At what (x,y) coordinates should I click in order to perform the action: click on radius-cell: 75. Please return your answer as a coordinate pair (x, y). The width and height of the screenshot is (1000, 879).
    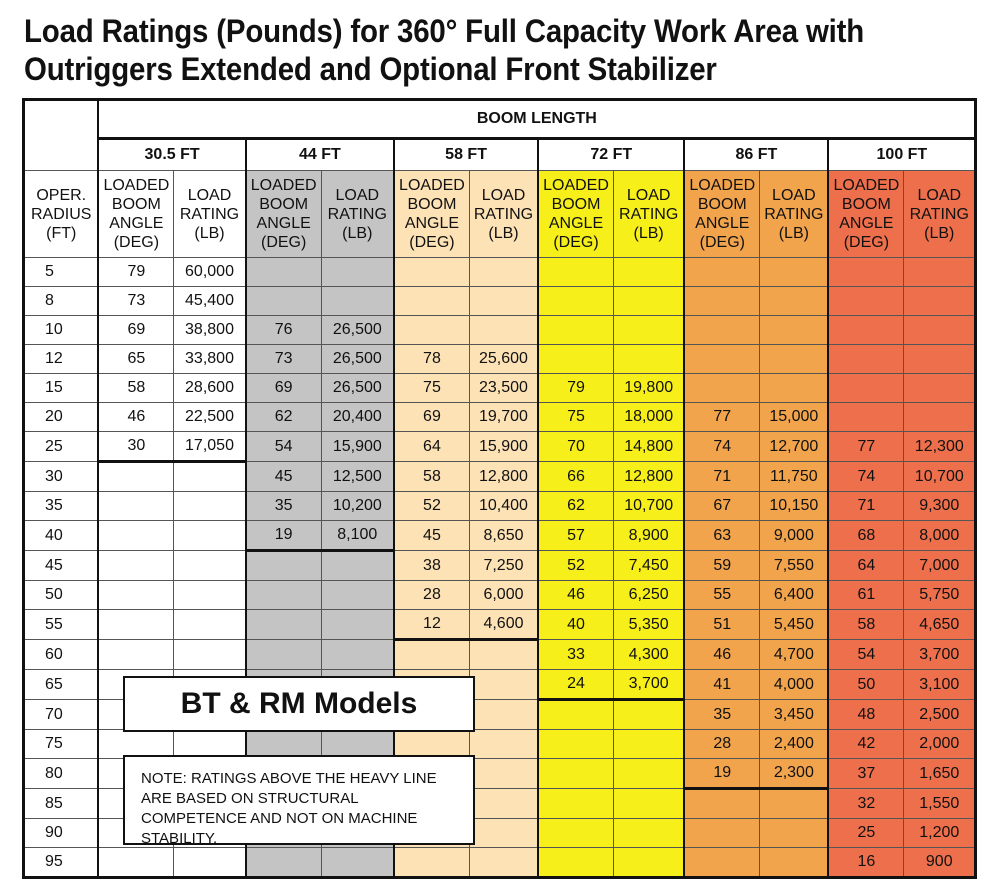
    Looking at the image, I should click on (61, 744).